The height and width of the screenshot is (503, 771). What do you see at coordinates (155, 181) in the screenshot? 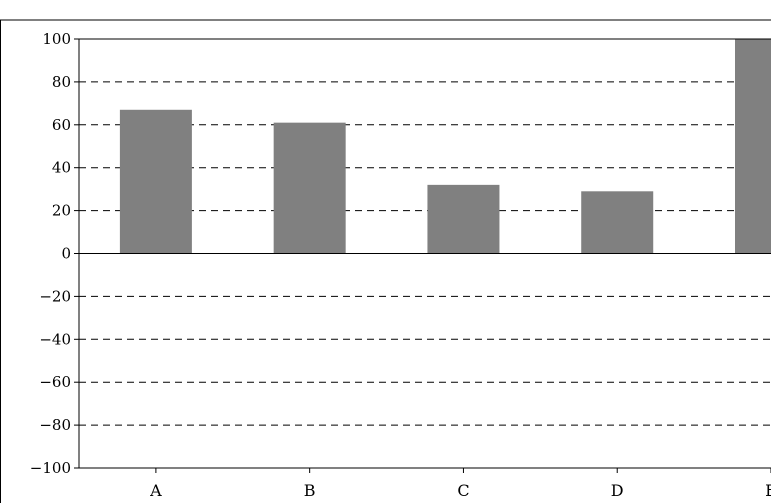
I see `bar-A` at bounding box center [155, 181].